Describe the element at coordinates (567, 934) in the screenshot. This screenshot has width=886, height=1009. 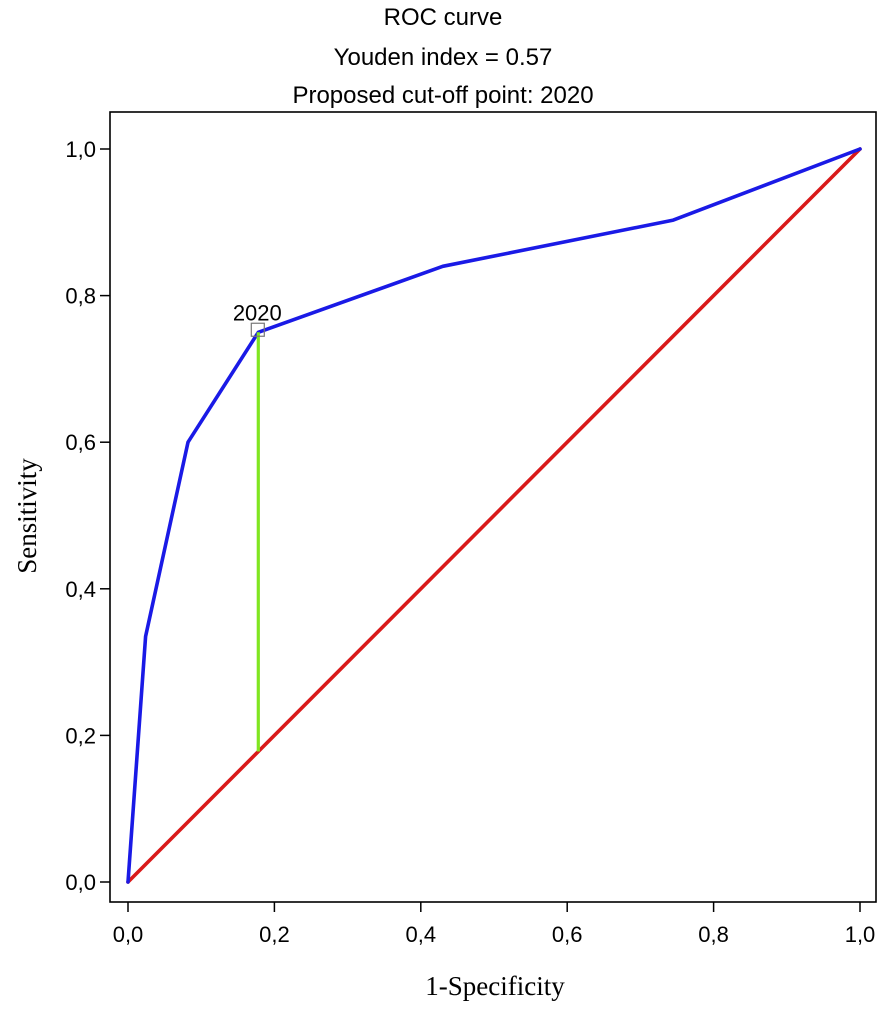
I see `x-tick-label: 0,6` at that location.